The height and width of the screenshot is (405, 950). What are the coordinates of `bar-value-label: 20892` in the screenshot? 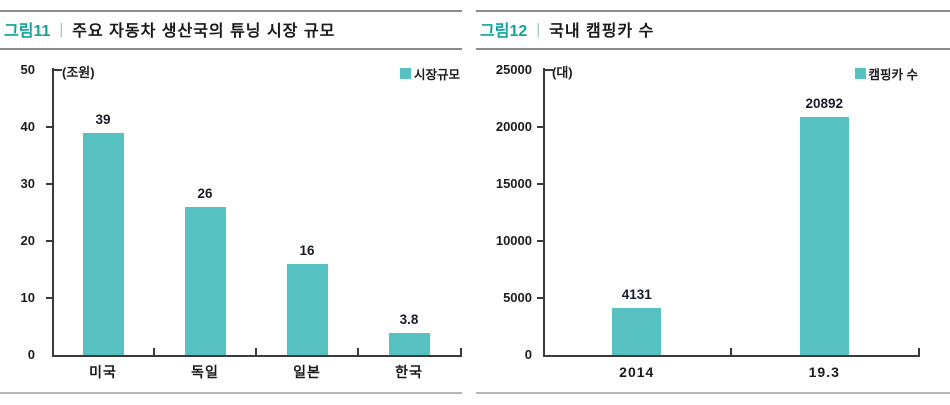 It's located at (824, 103).